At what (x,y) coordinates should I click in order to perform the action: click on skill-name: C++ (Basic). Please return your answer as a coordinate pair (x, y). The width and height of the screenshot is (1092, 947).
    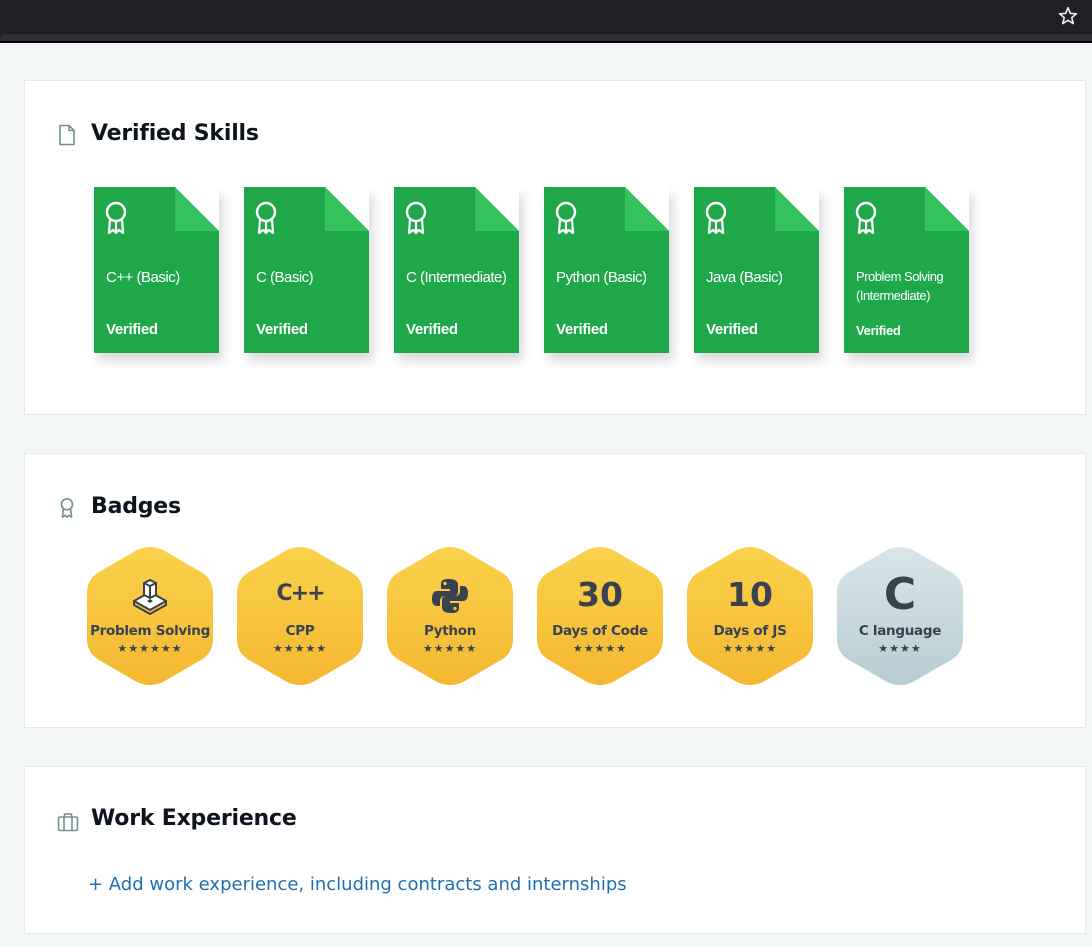
    Looking at the image, I should click on (143, 277).